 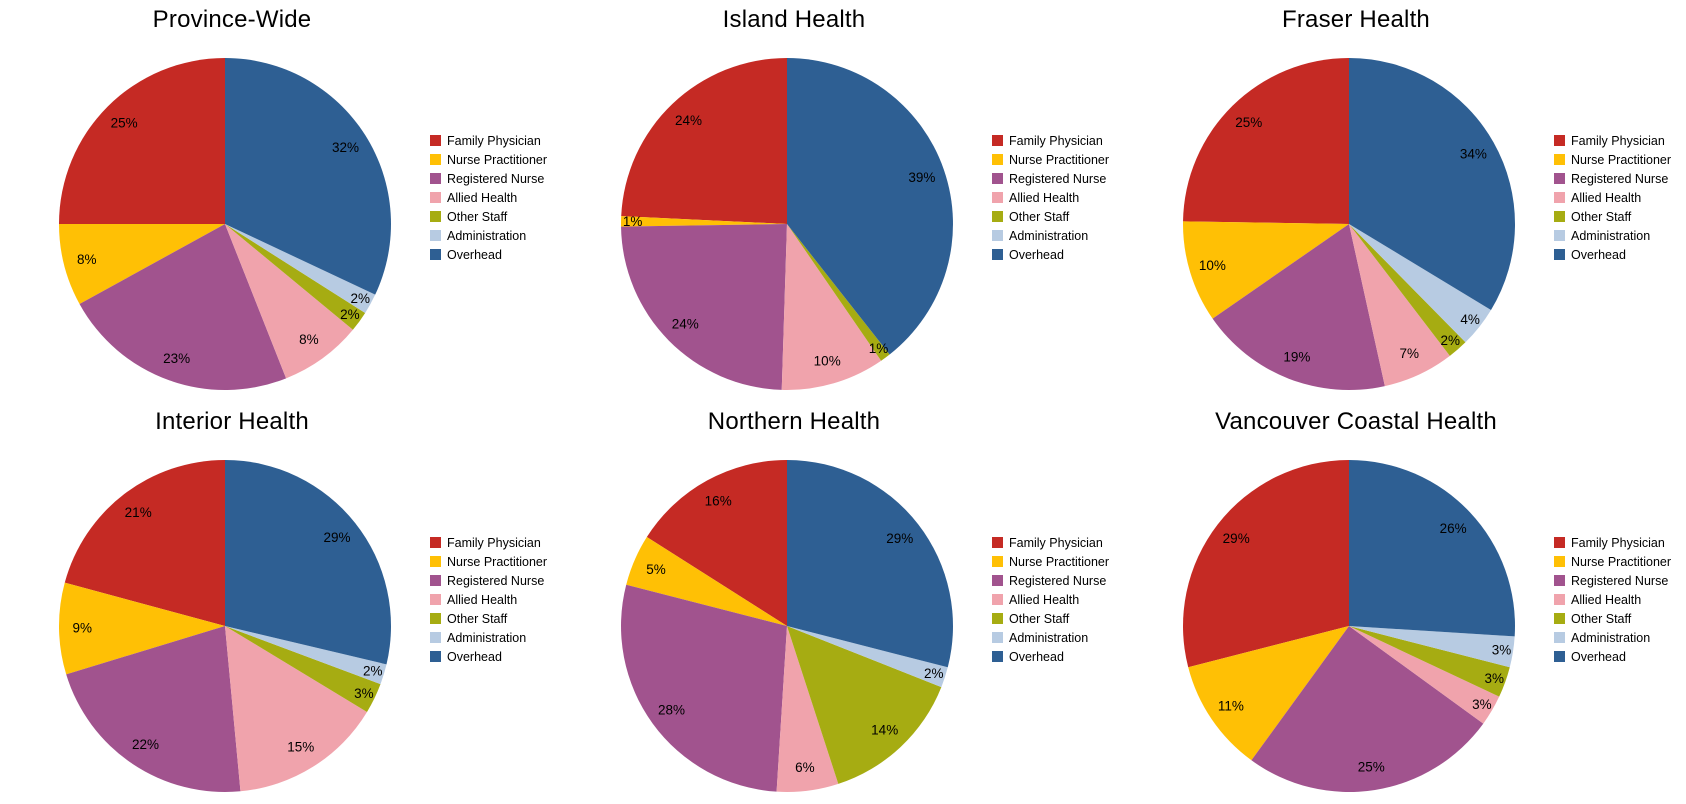 I want to click on legend-item-family-physician: Family Physician, so click(x=1050, y=140).